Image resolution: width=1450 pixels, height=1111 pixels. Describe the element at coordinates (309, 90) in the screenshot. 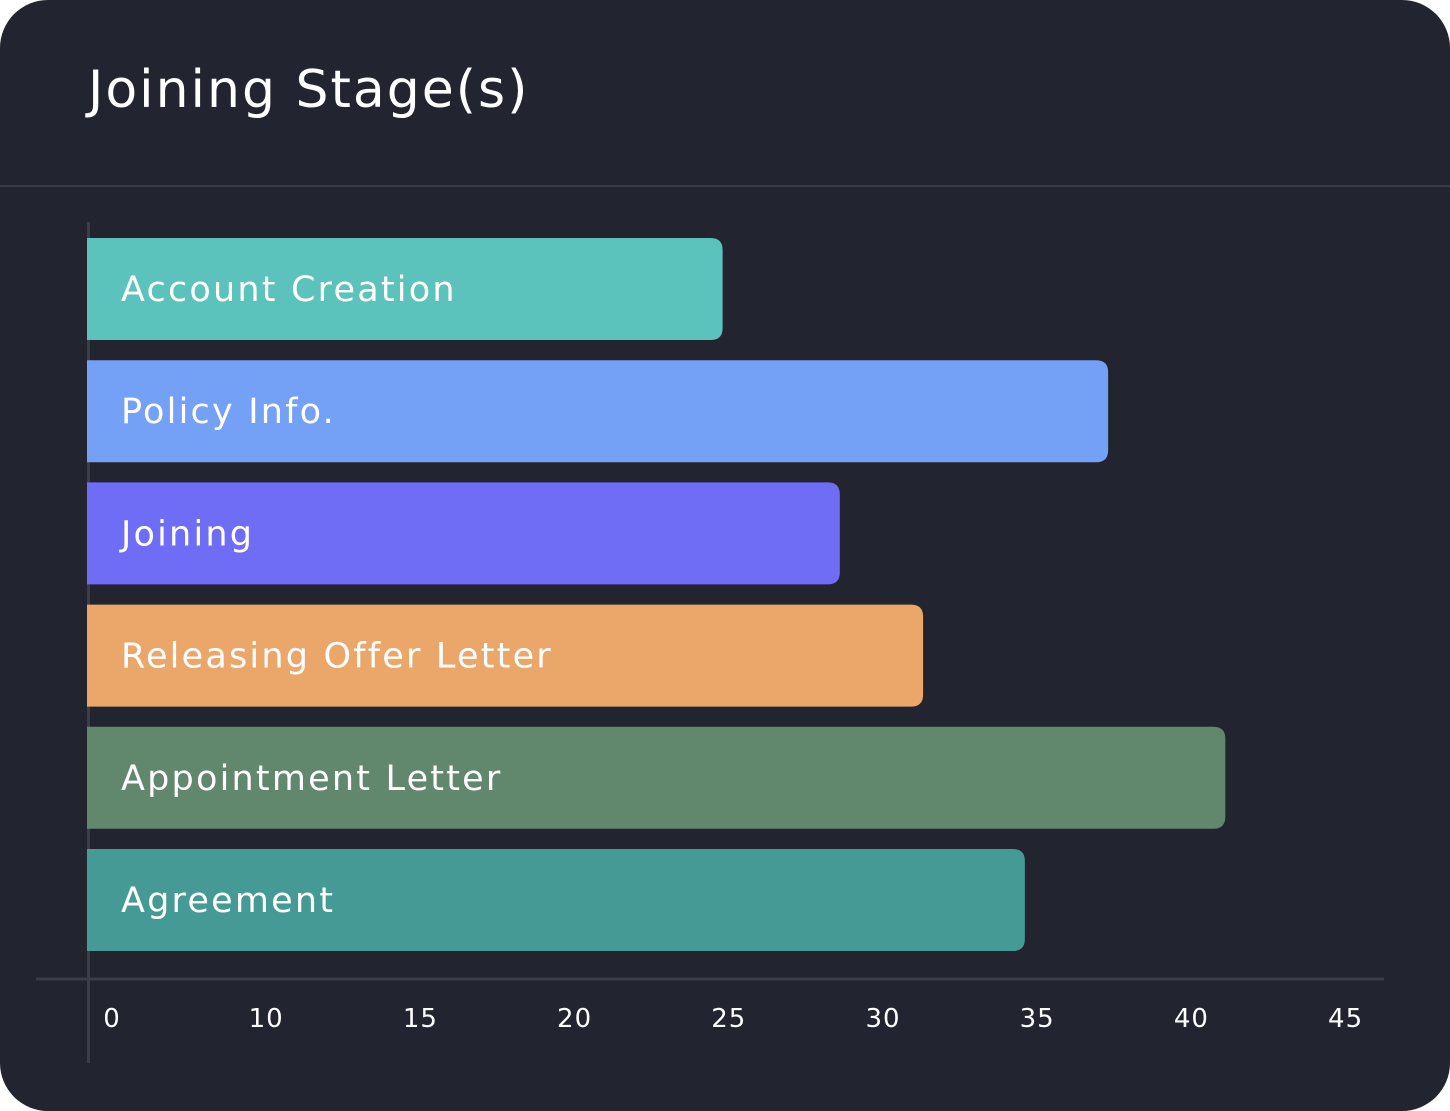

I see `chart-title: Joining Stage(s)` at that location.